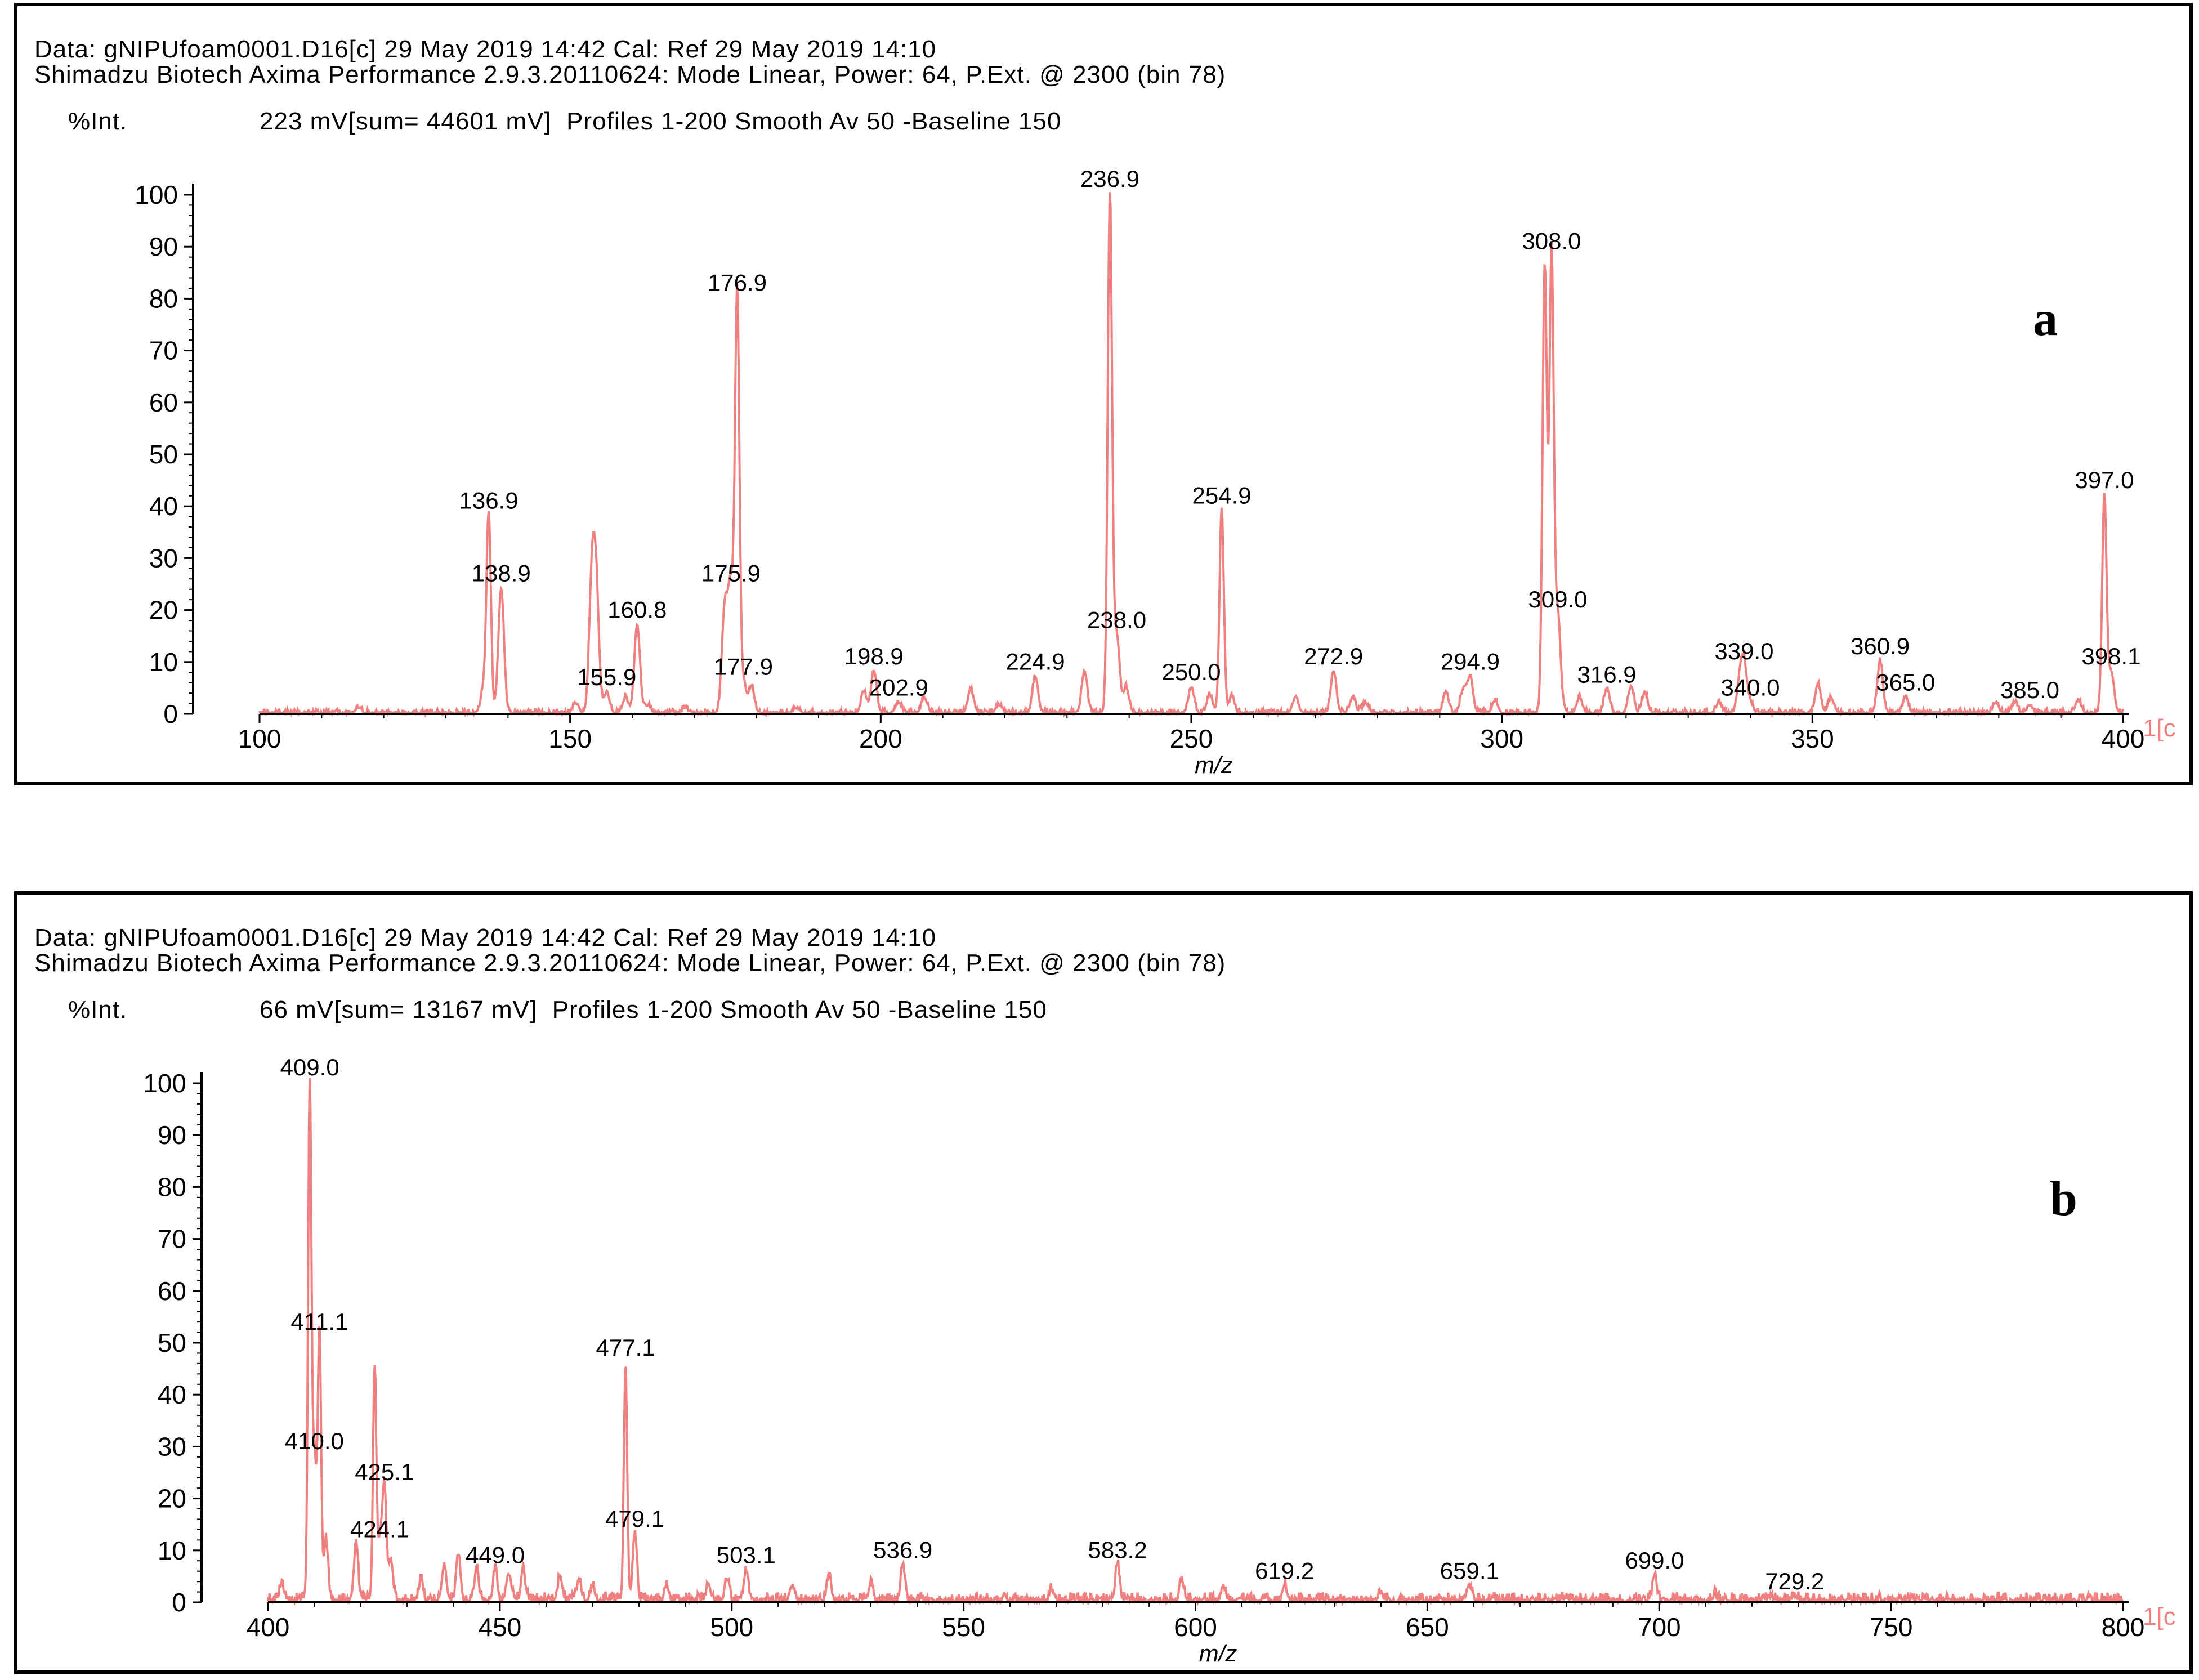  Describe the element at coordinates (1116, 620) in the screenshot. I see `peak-label: 238.0` at that location.